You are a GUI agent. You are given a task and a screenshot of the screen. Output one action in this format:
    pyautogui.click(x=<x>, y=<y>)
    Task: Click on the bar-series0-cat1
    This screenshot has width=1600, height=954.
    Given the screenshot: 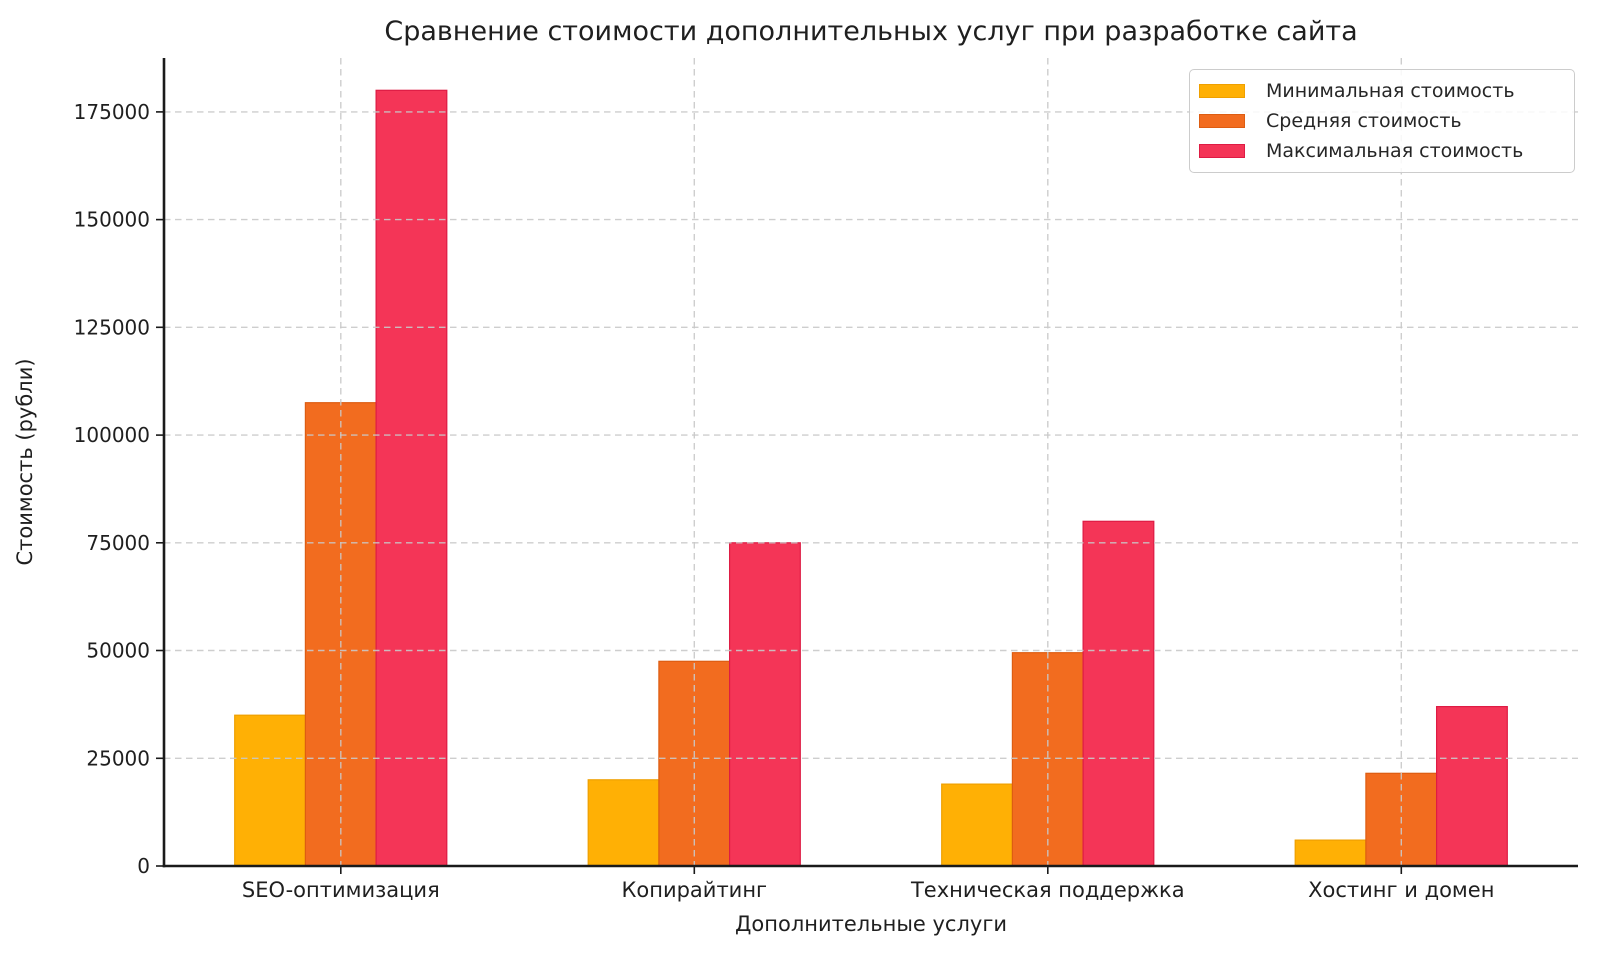 What is the action you would take?
    pyautogui.click(x=623, y=823)
    